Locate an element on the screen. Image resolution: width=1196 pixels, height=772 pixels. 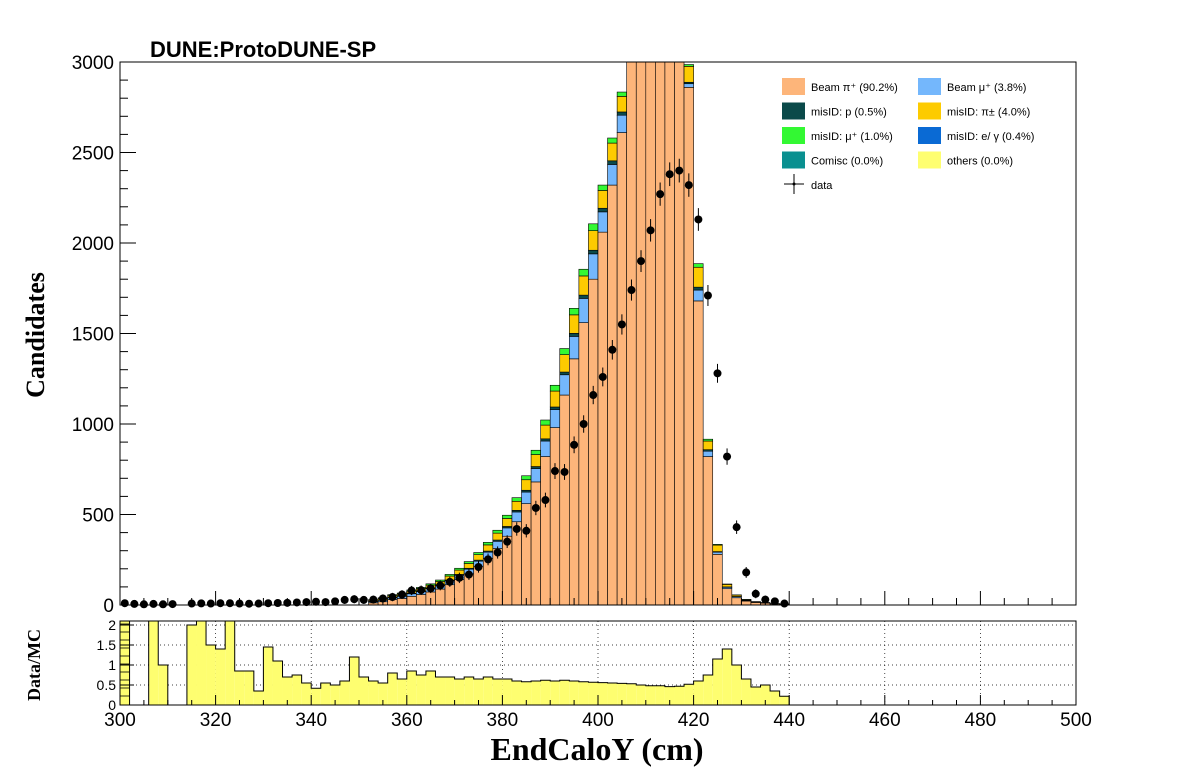
legend-swatch is located at coordinates (793, 135).